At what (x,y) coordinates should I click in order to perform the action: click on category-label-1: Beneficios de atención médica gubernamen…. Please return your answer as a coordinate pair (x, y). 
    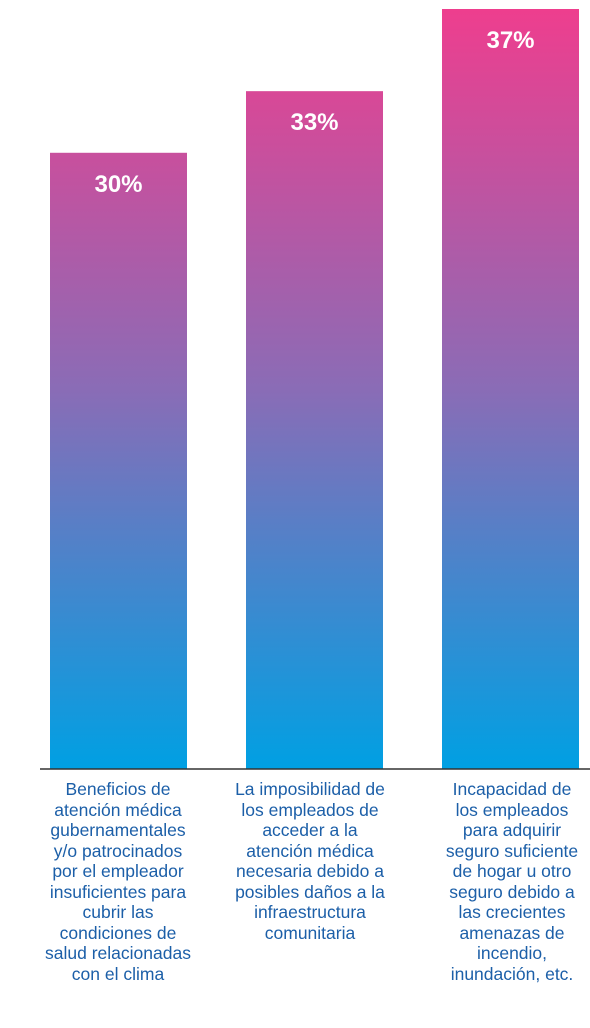
    Looking at the image, I should click on (118, 881).